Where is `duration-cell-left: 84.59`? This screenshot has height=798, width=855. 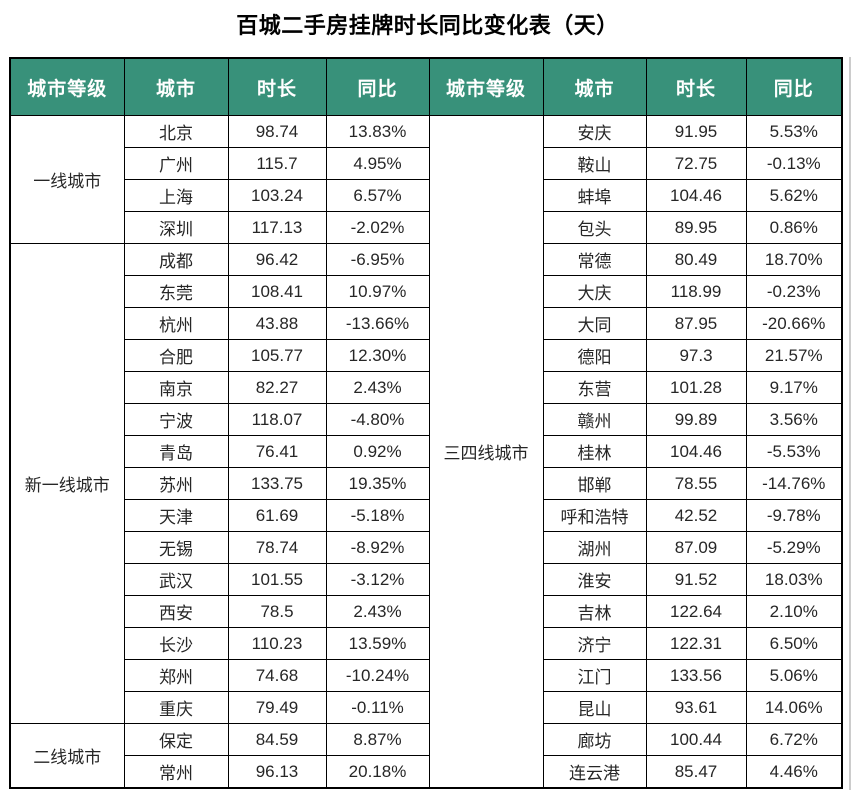
duration-cell-left: 84.59 is located at coordinates (277, 739).